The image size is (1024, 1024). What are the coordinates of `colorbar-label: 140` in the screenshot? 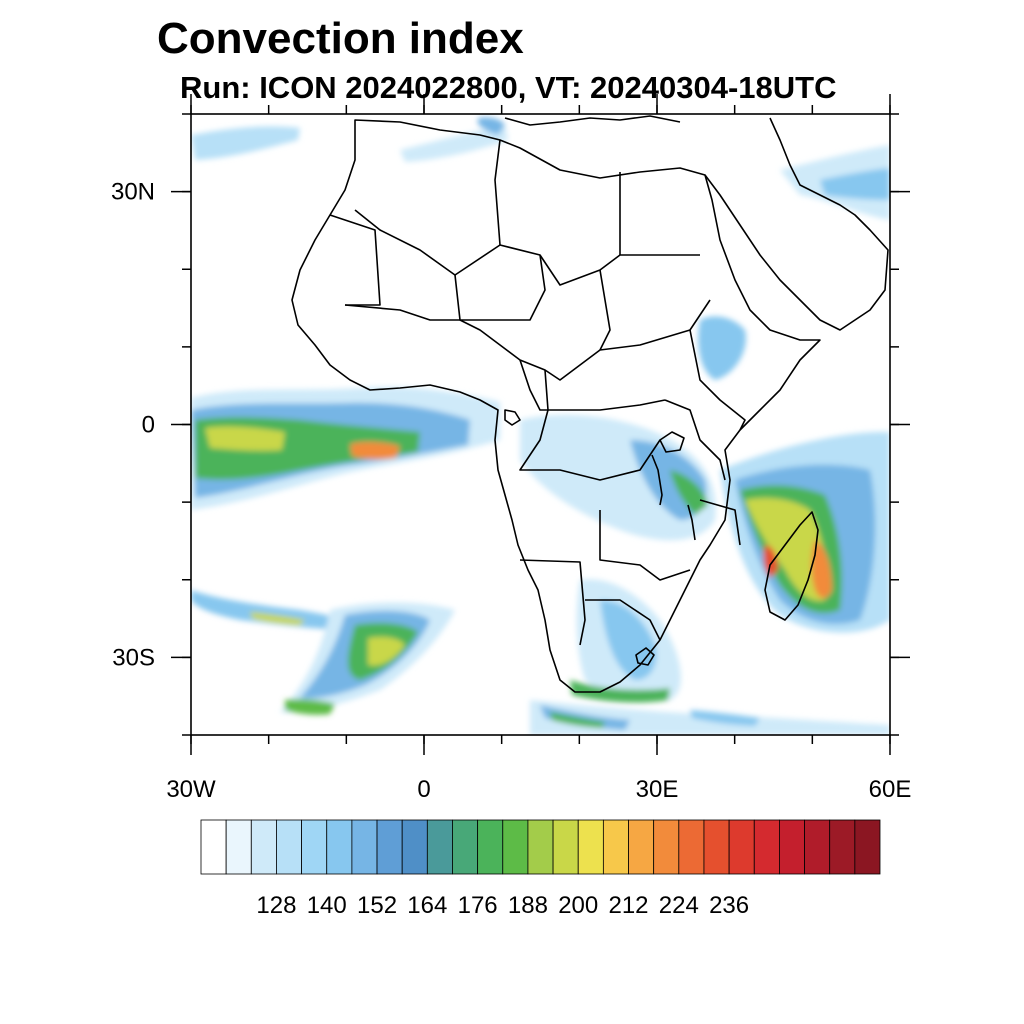 It's located at (327, 905).